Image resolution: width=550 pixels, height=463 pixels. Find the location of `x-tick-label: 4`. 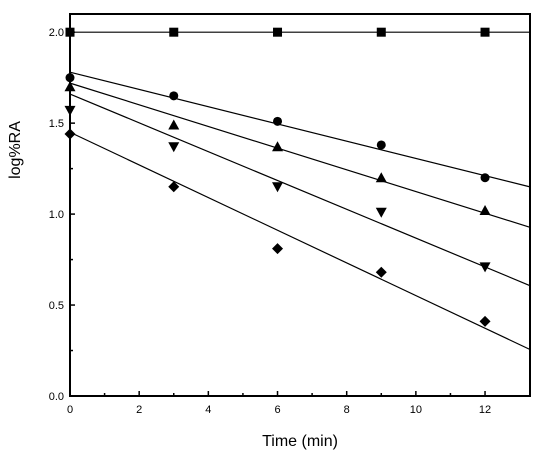

x-tick-label: 4 is located at coordinates (208, 410).